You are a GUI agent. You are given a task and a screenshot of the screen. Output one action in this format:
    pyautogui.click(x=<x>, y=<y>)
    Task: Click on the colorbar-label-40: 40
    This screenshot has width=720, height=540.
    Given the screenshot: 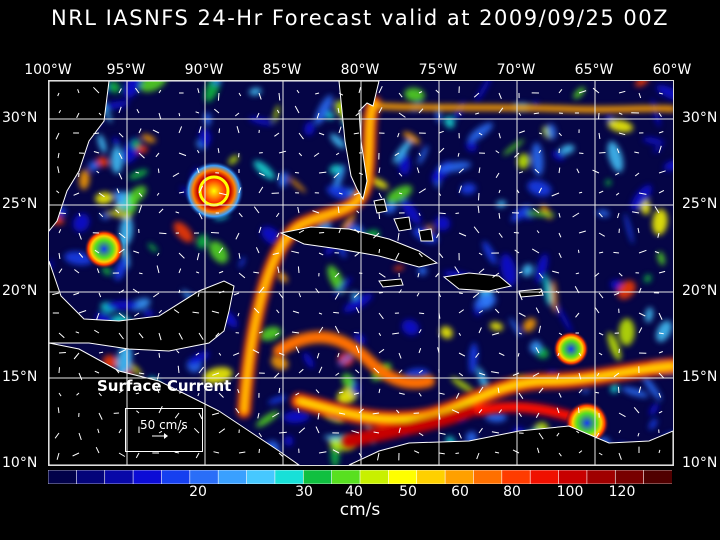 What is the action you would take?
    pyautogui.click(x=354, y=492)
    